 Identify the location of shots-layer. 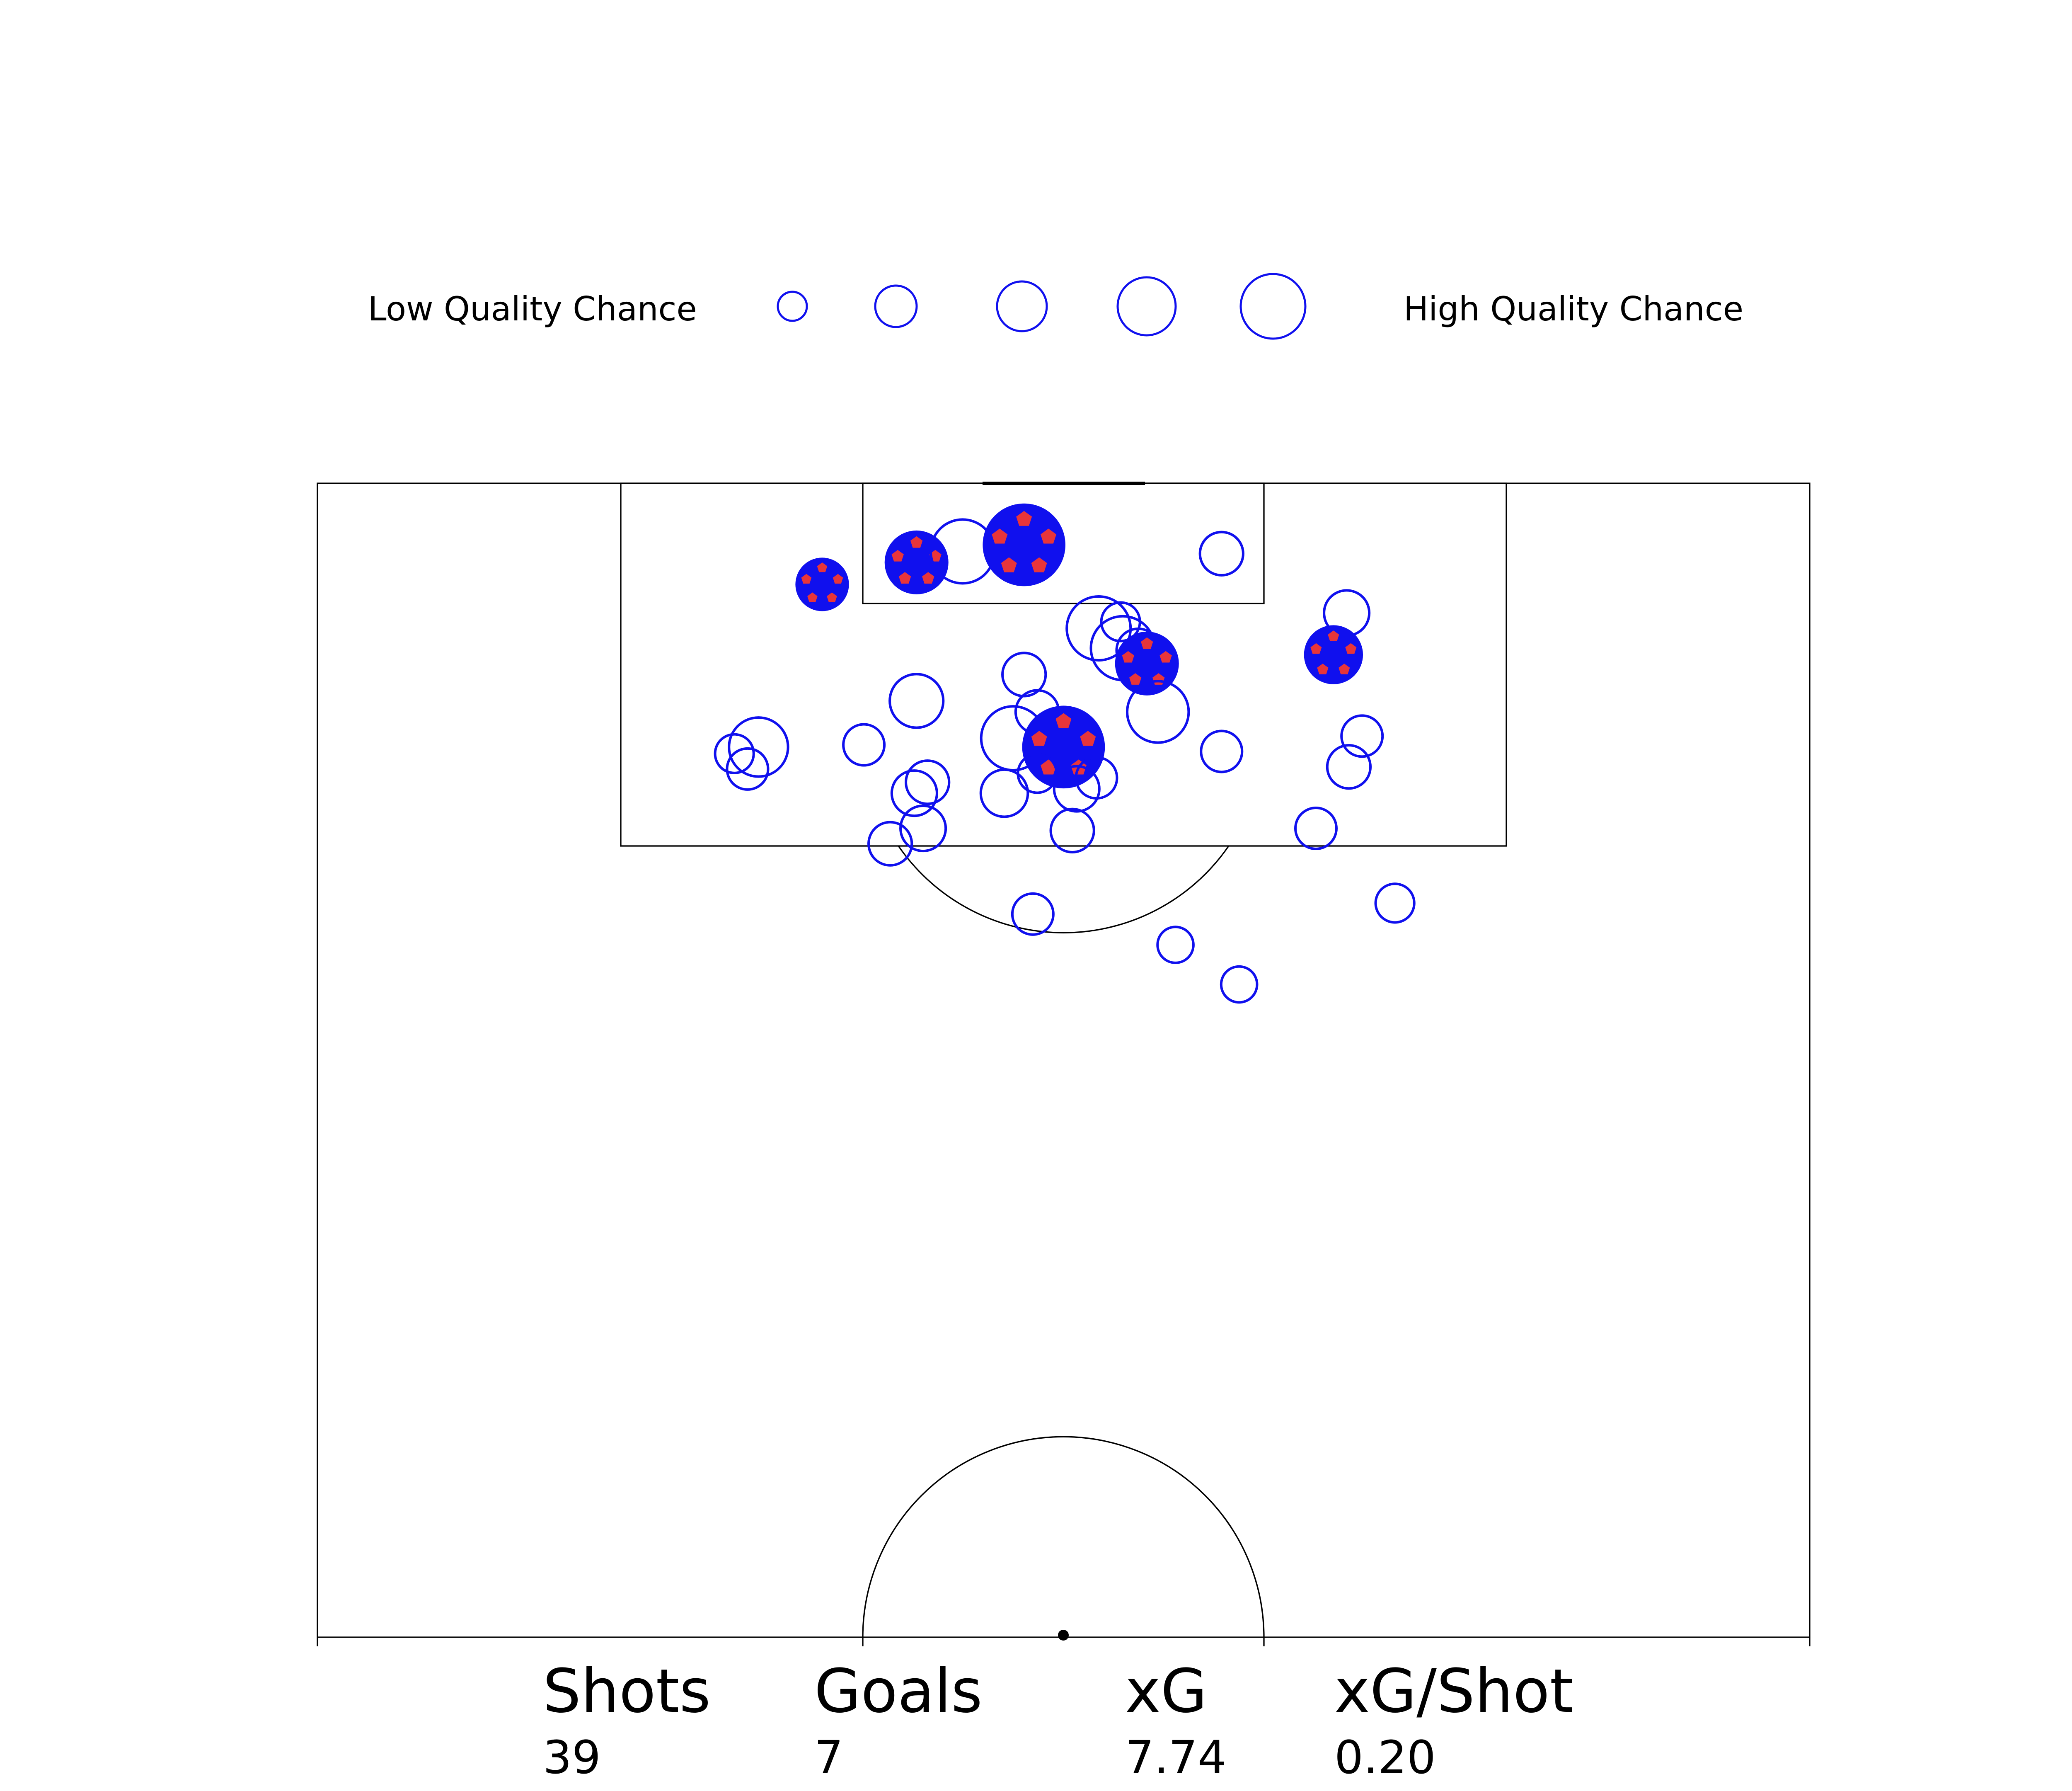
(1065, 753).